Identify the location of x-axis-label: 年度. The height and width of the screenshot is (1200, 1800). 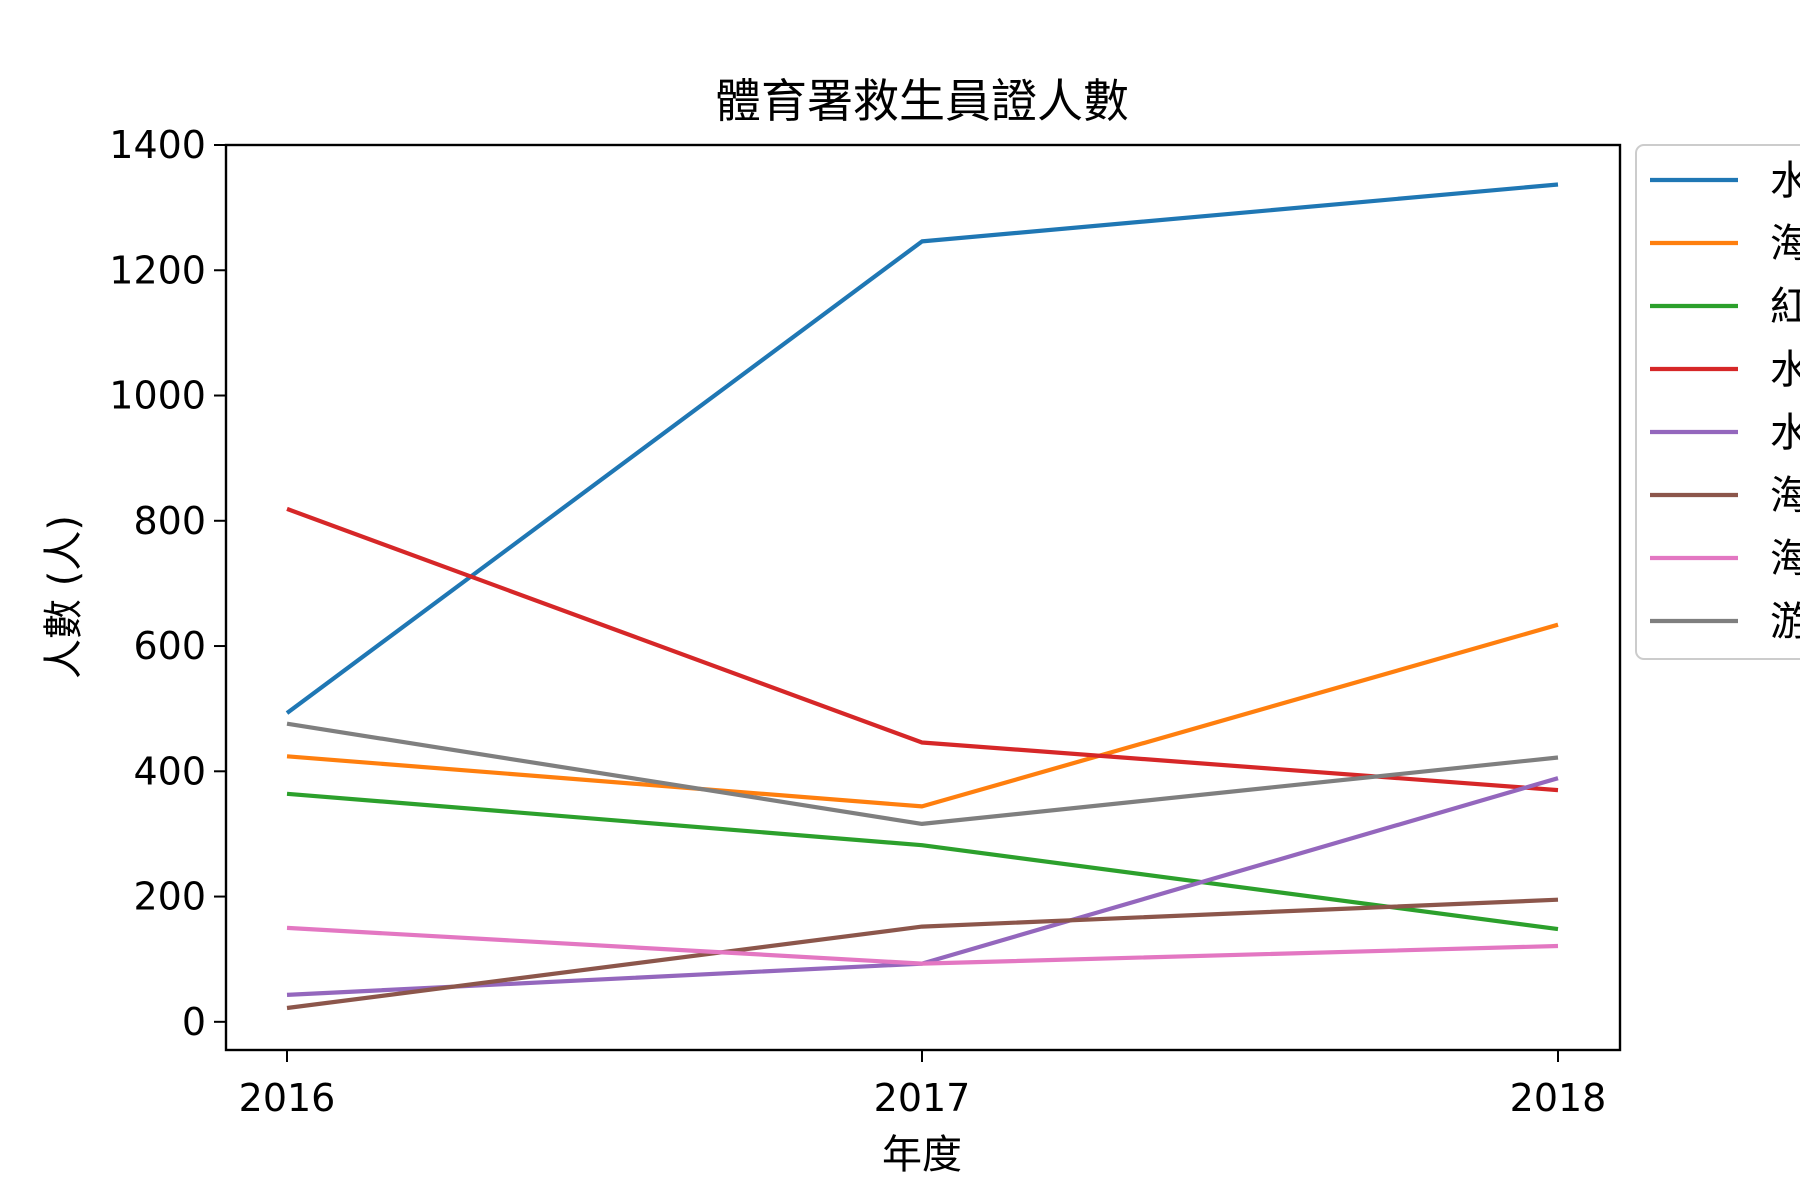
(922, 1155).